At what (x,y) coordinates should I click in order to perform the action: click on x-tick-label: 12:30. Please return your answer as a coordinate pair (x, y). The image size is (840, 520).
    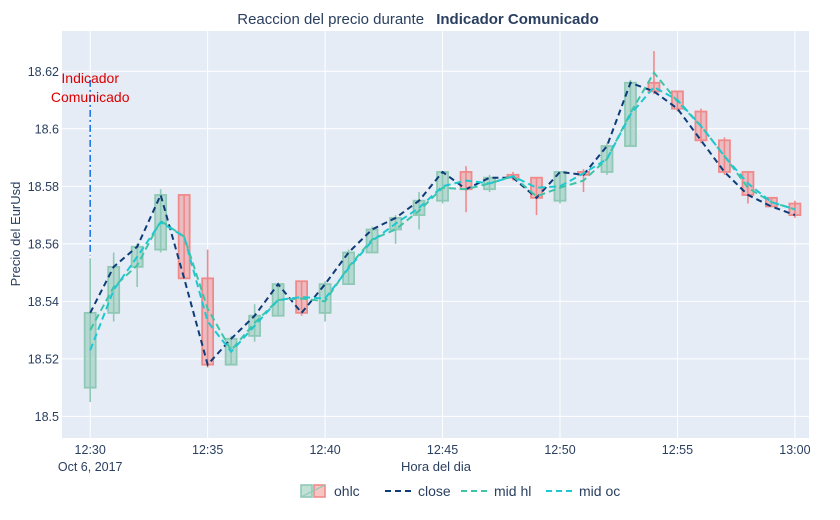
    Looking at the image, I should click on (90, 450).